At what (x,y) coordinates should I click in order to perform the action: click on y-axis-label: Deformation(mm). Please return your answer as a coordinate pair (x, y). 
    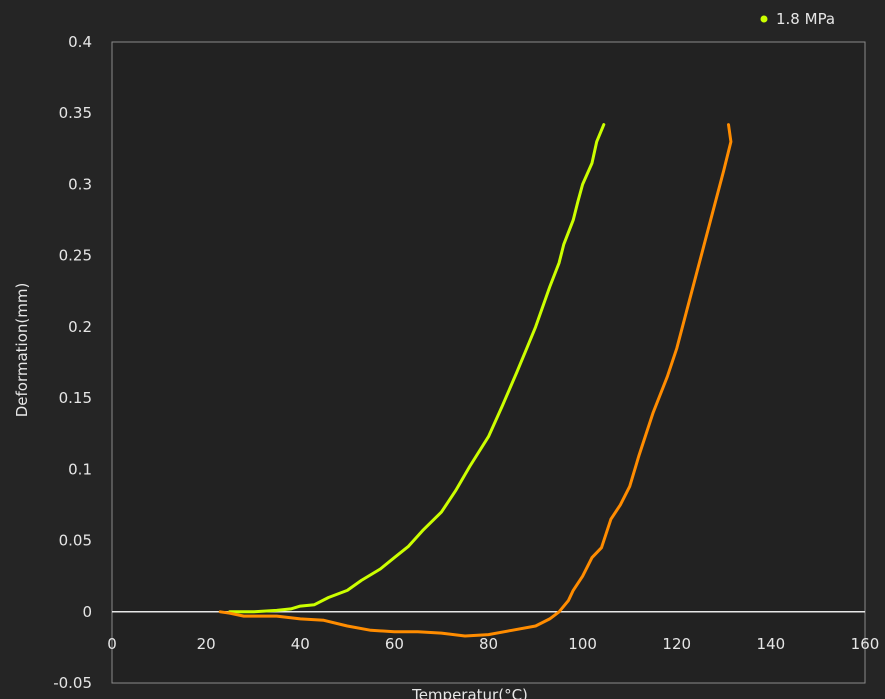
    Looking at the image, I should click on (22, 350).